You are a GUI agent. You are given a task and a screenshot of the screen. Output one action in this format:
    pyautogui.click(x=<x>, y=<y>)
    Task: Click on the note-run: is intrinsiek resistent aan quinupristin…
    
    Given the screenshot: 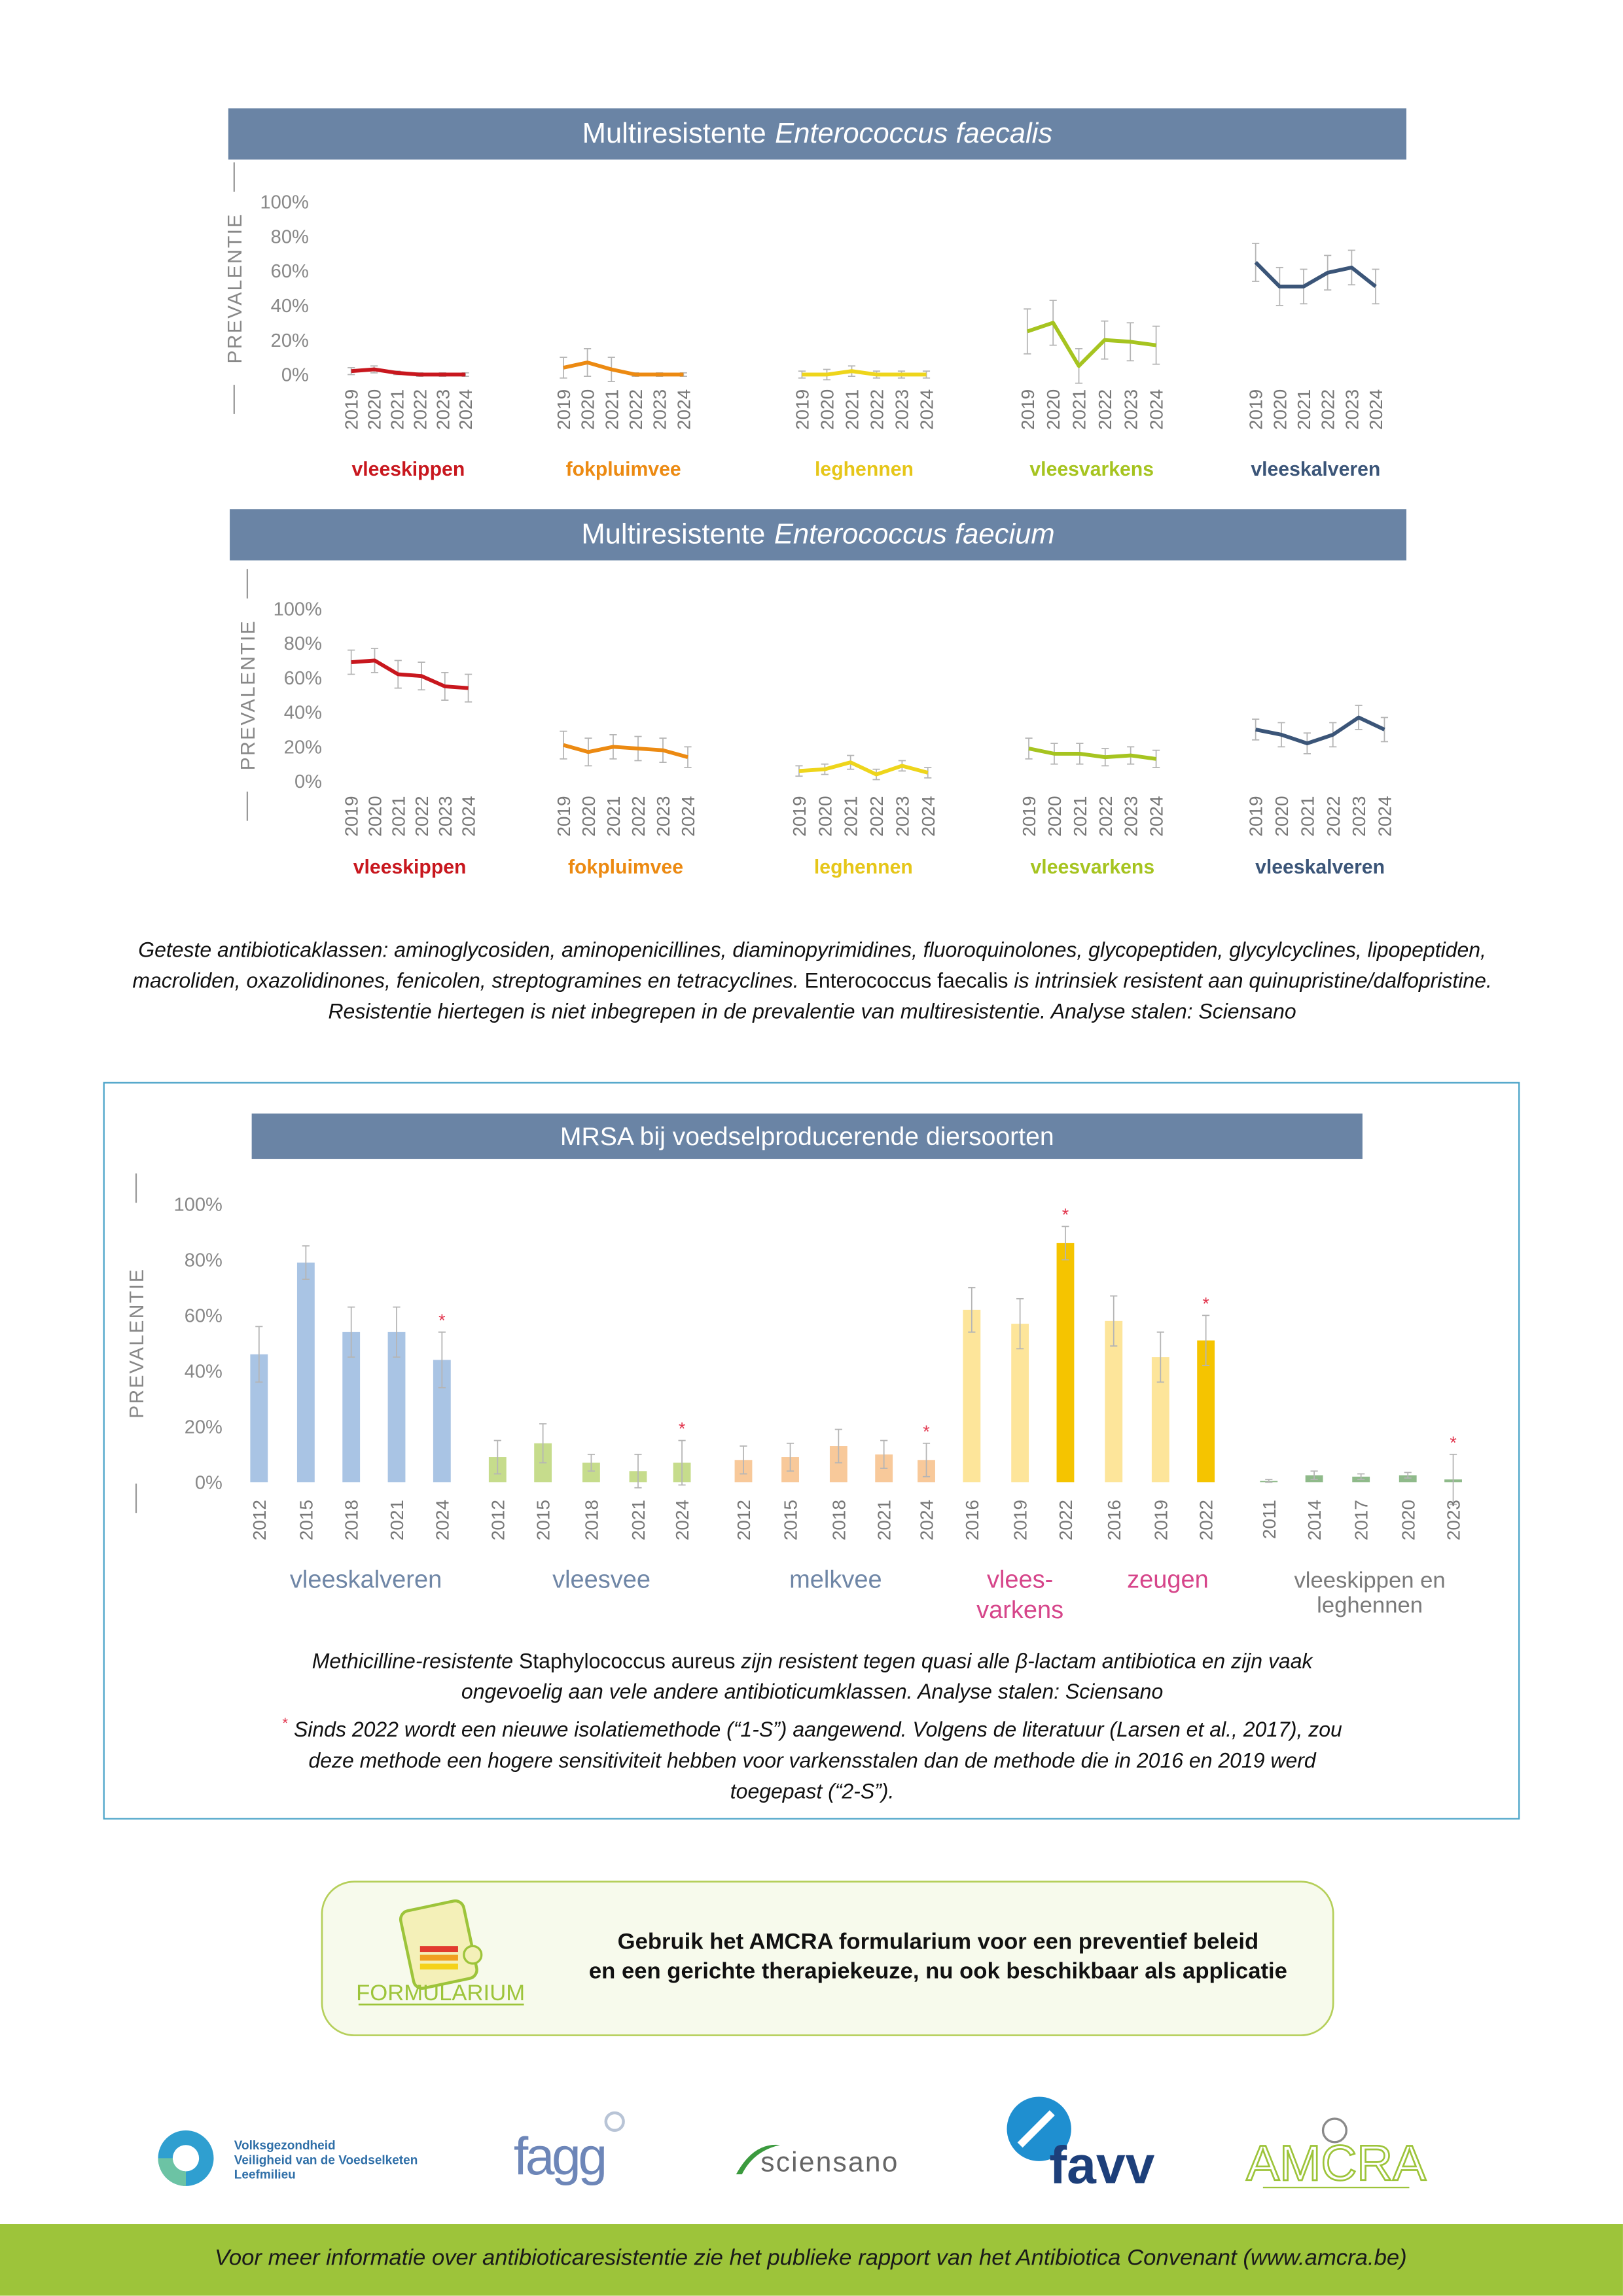 What is the action you would take?
    pyautogui.click(x=910, y=997)
    